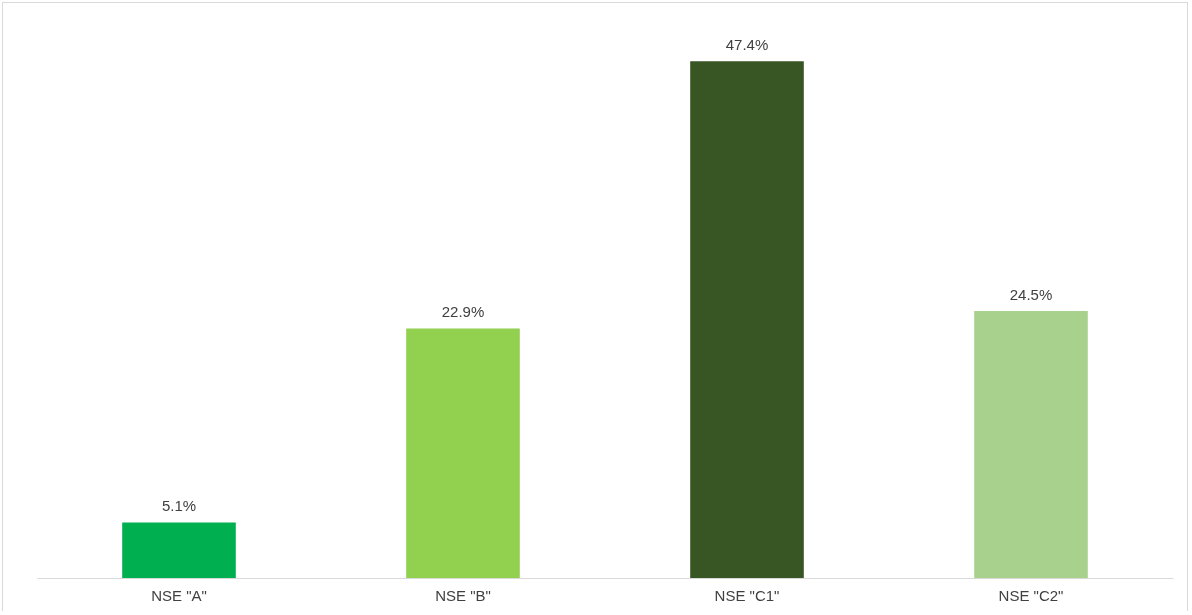  What do you see at coordinates (747, 595) in the screenshot?
I see `x-tick-label: NSE "C1"` at bounding box center [747, 595].